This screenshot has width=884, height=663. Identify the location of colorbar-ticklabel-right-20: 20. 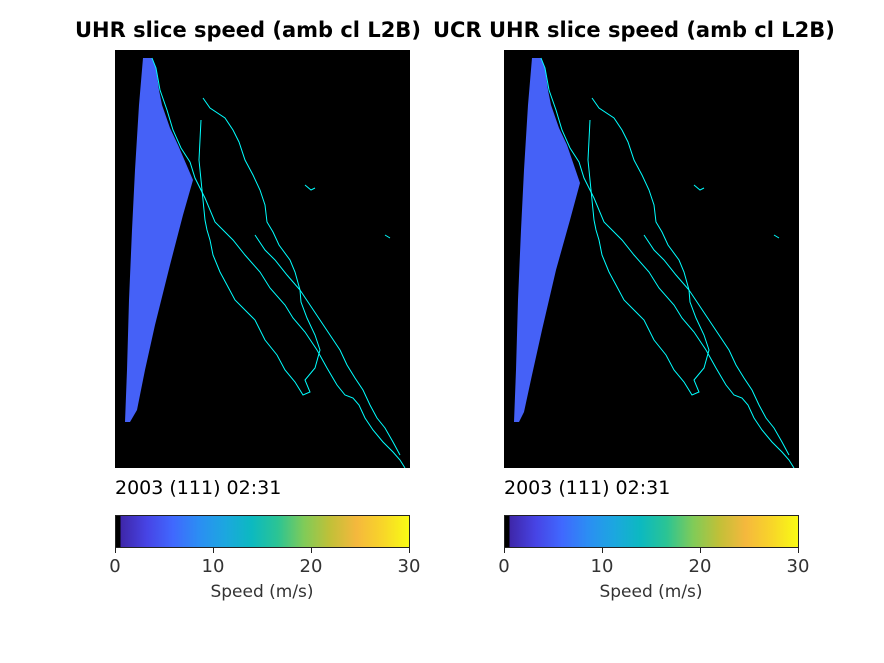
(700, 566).